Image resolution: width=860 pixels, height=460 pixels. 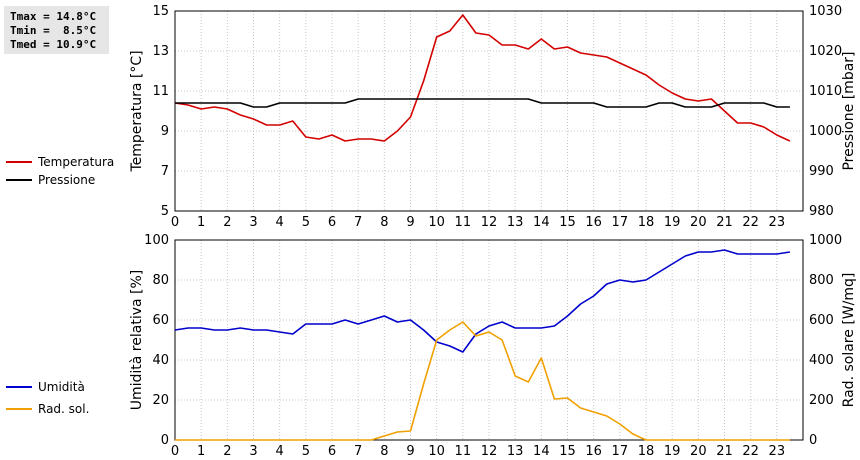 What do you see at coordinates (165, 131) in the screenshot?
I see `y-tick-label: 9` at bounding box center [165, 131].